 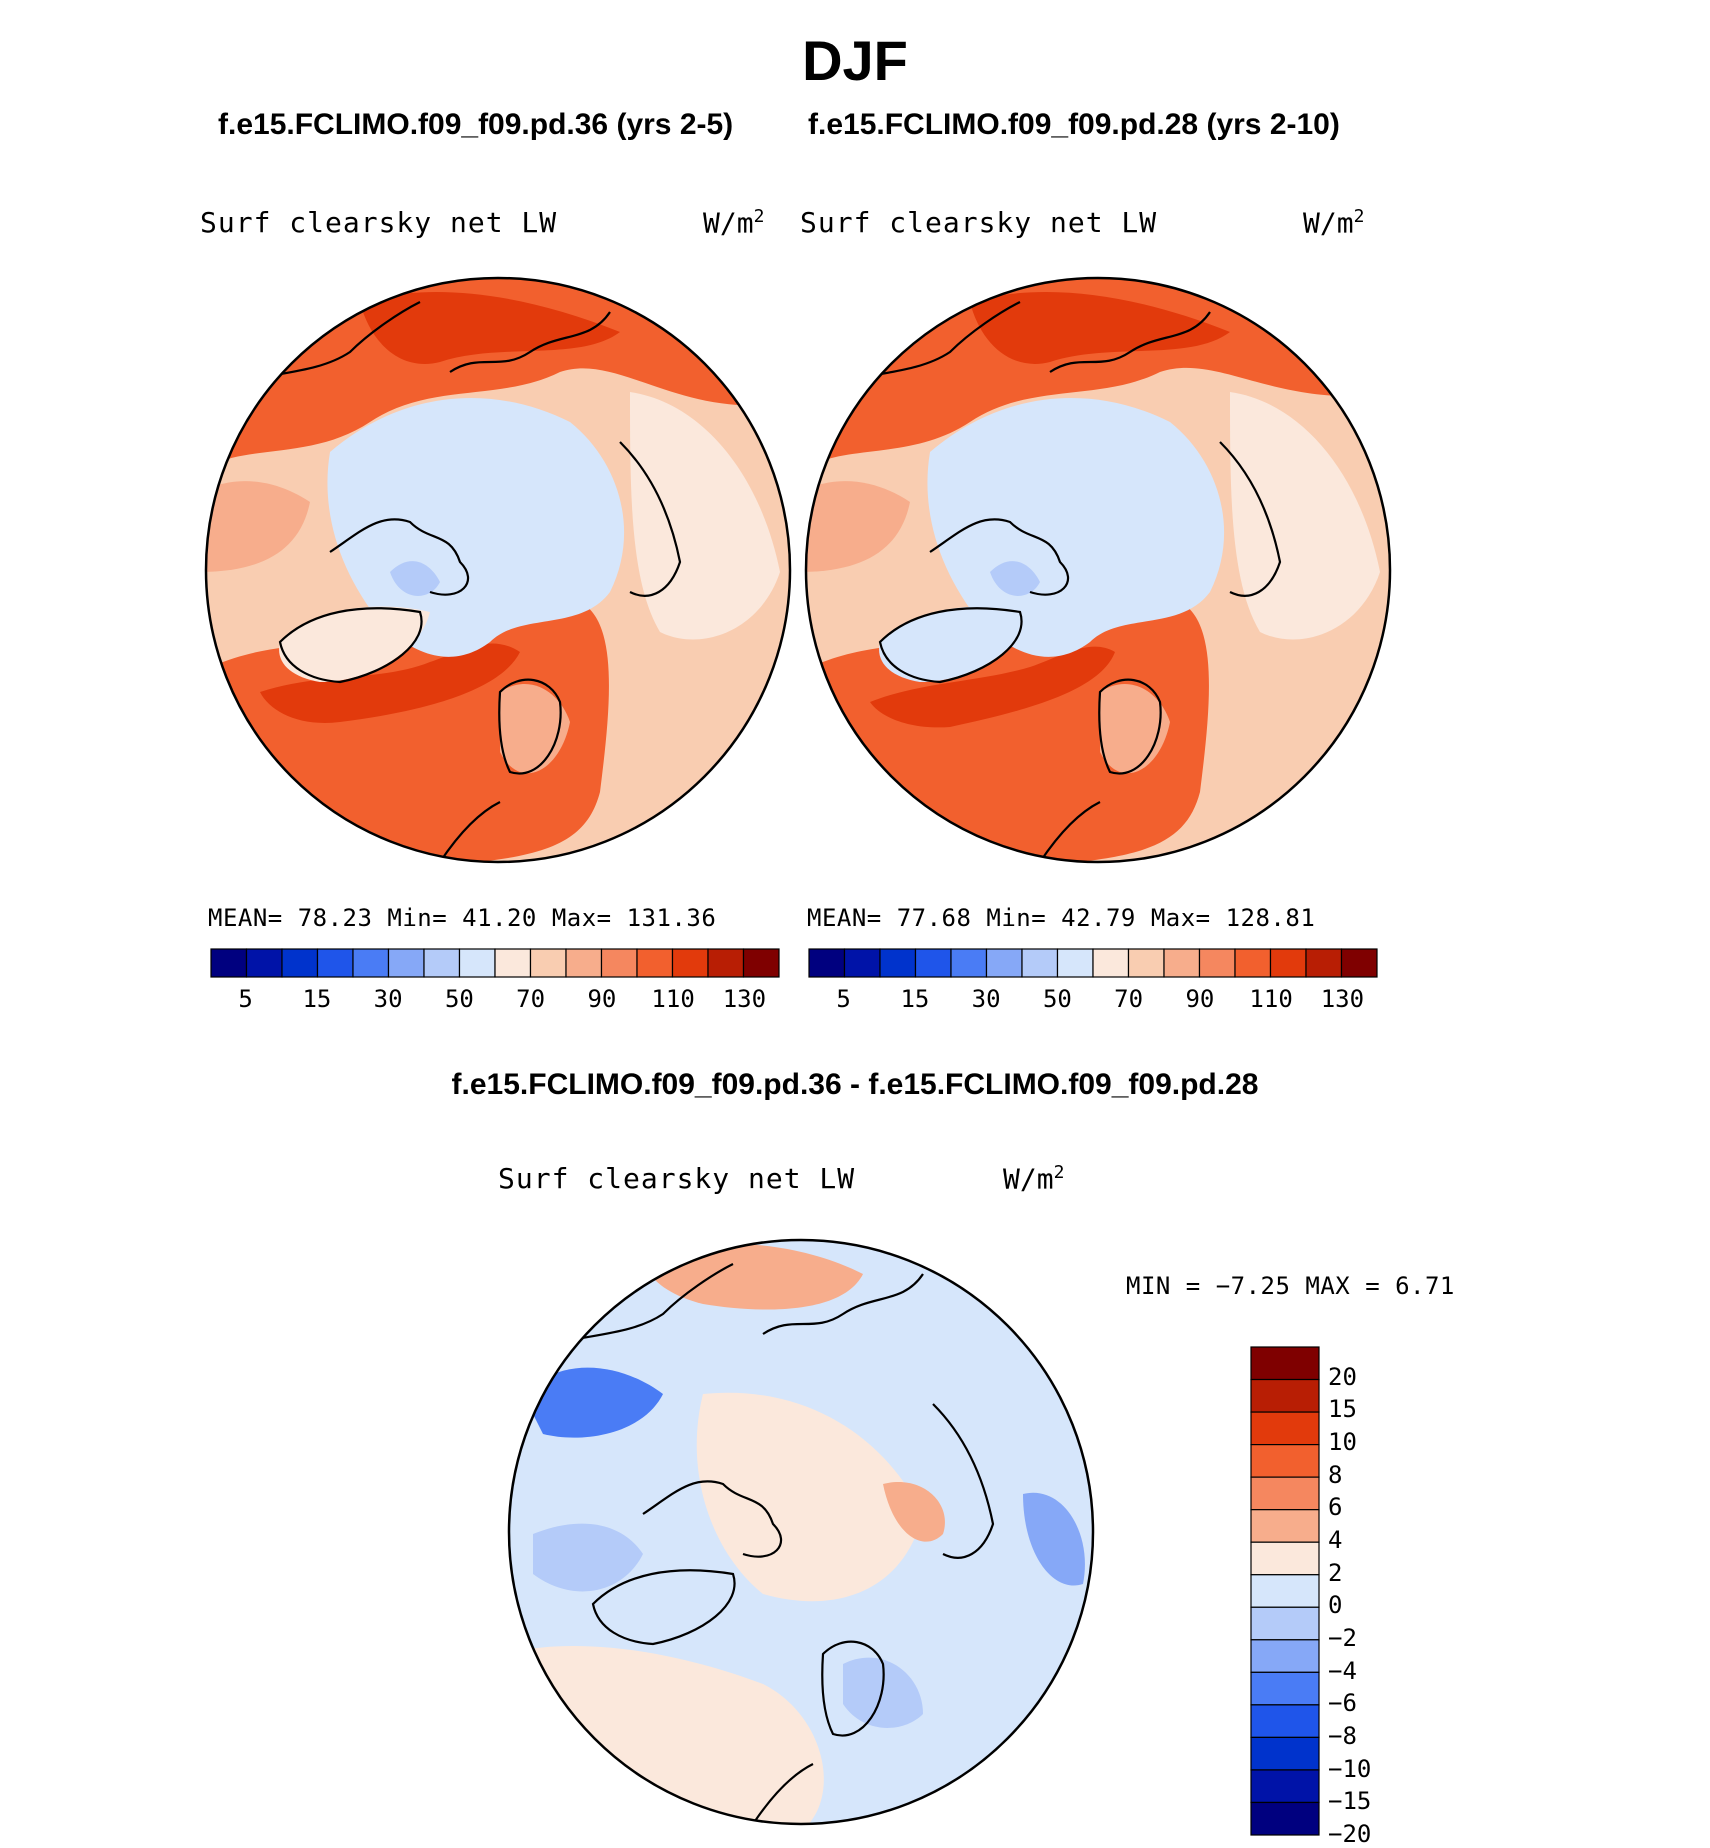 I want to click on left-polar-map, so click(x=498, y=570).